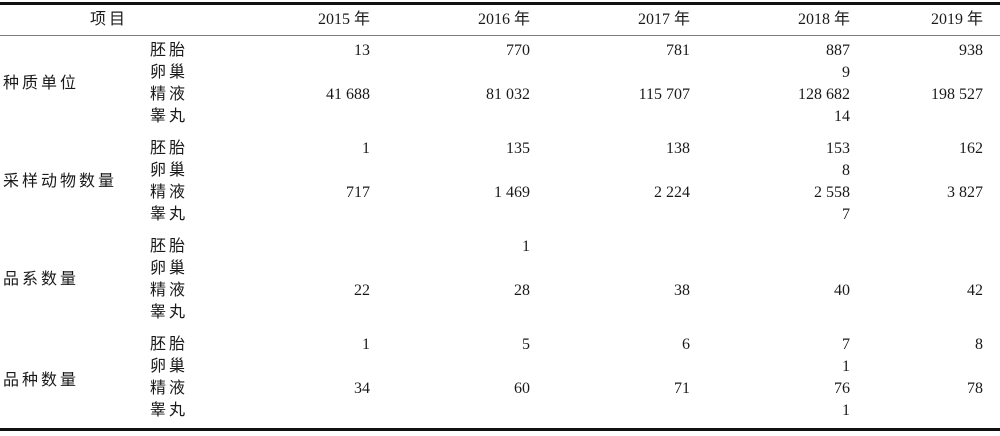  Describe the element at coordinates (508, 94) in the screenshot. I see `value-cell: 81 032` at that location.